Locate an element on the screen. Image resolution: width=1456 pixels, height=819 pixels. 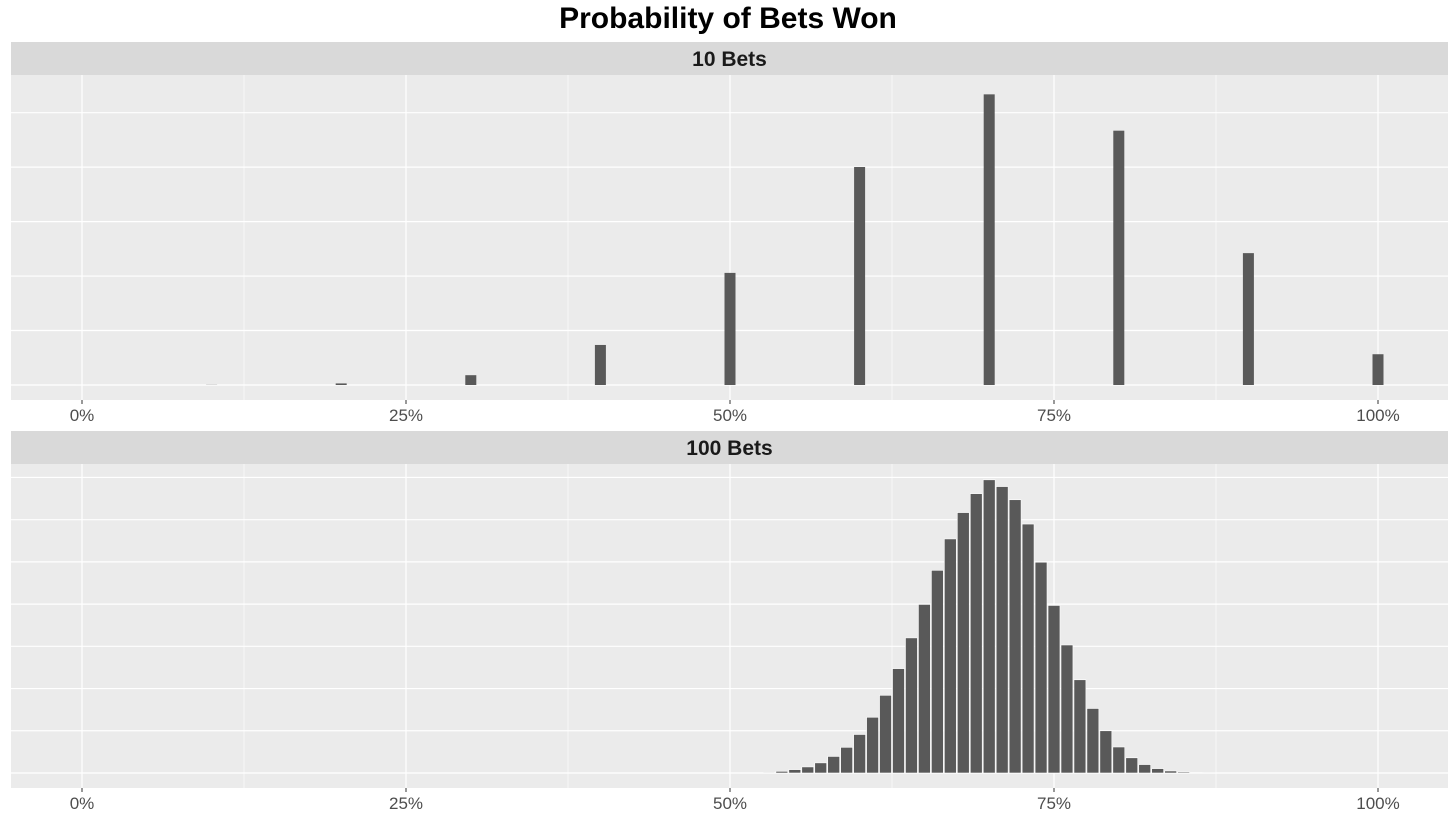
facet-strip-label: 10 Bets is located at coordinates (729, 59).